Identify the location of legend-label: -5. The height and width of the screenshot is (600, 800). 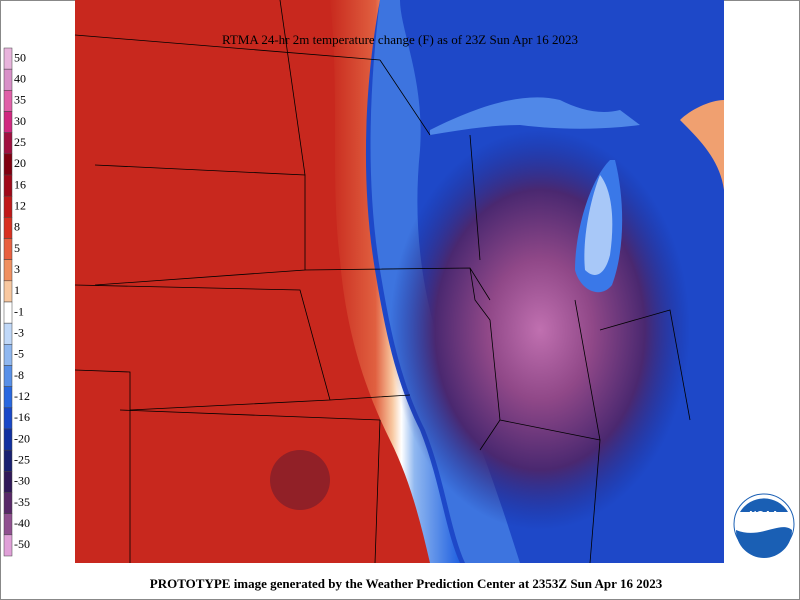
(19, 354).